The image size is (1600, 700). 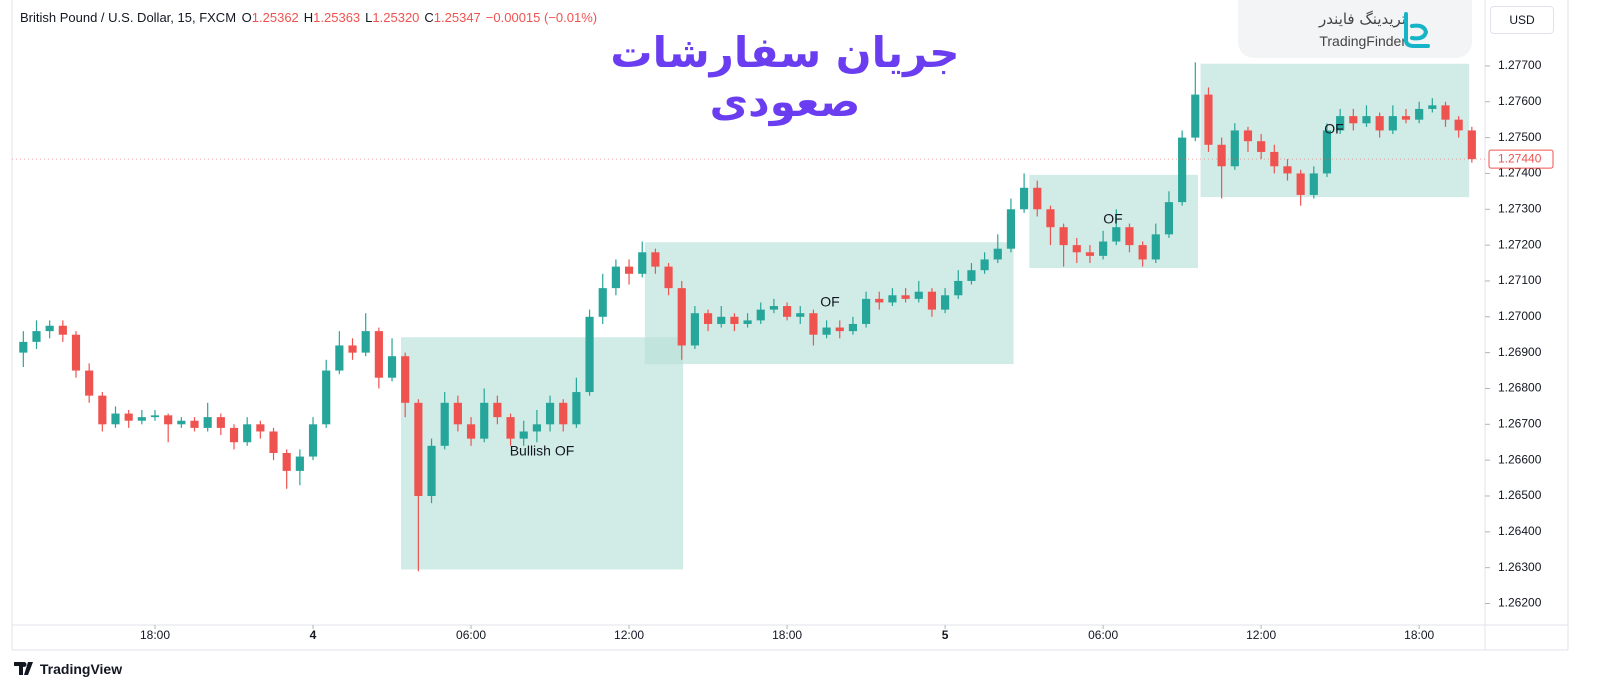 I want to click on y-tick-label: 1.27300, so click(x=1520, y=208).